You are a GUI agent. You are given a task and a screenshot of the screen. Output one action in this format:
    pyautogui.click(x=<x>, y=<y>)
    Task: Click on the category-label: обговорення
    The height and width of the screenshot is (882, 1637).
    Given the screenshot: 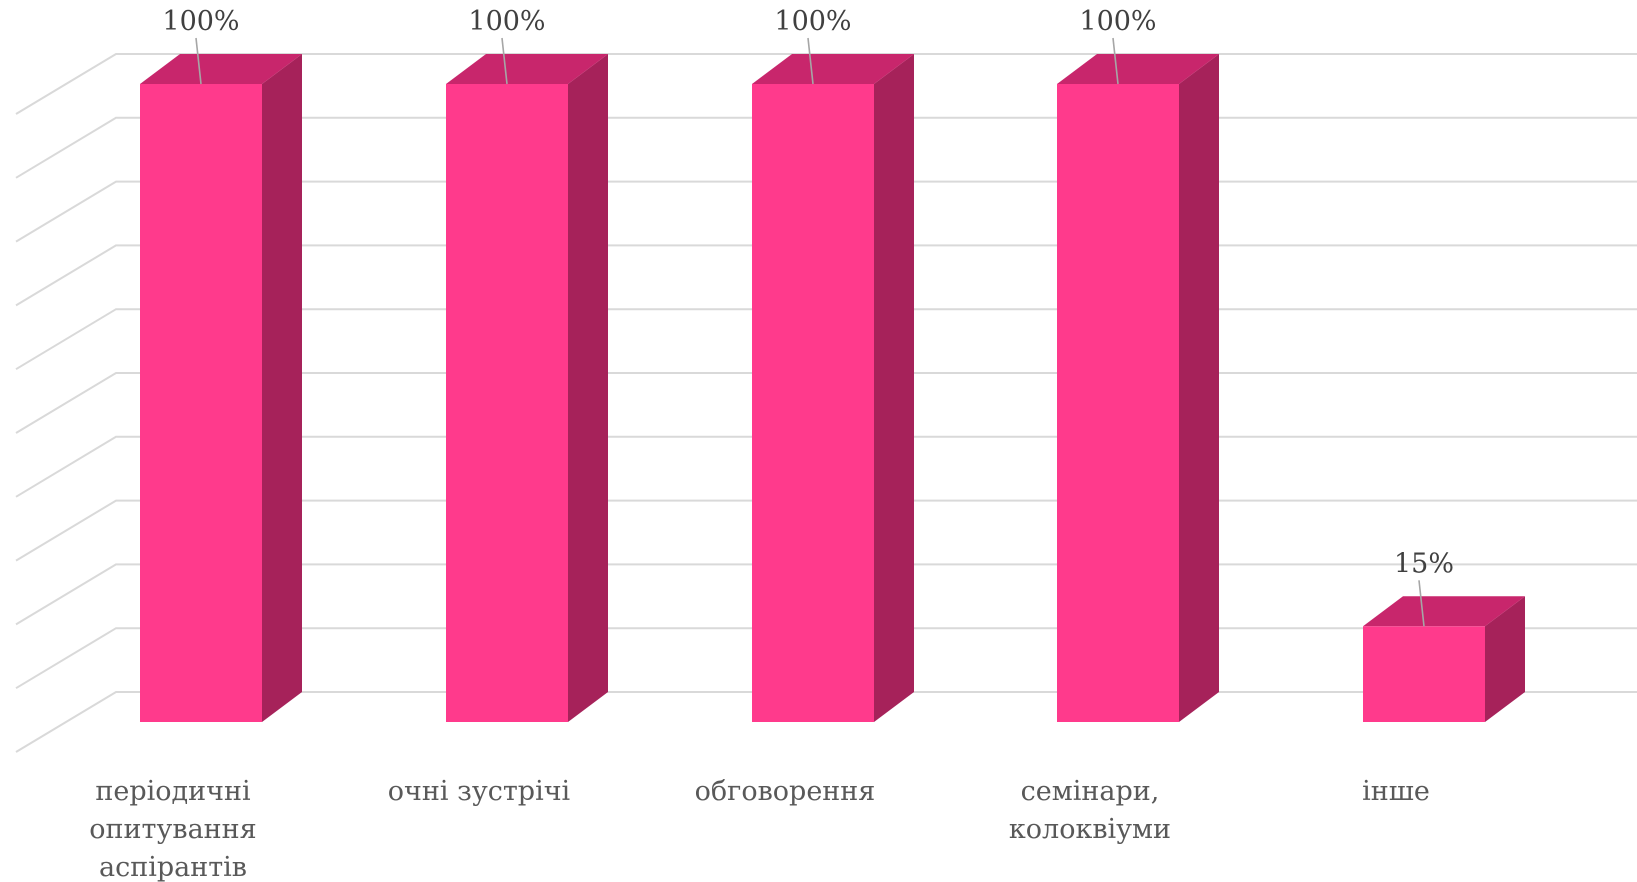 What is the action you would take?
    pyautogui.click(x=785, y=791)
    